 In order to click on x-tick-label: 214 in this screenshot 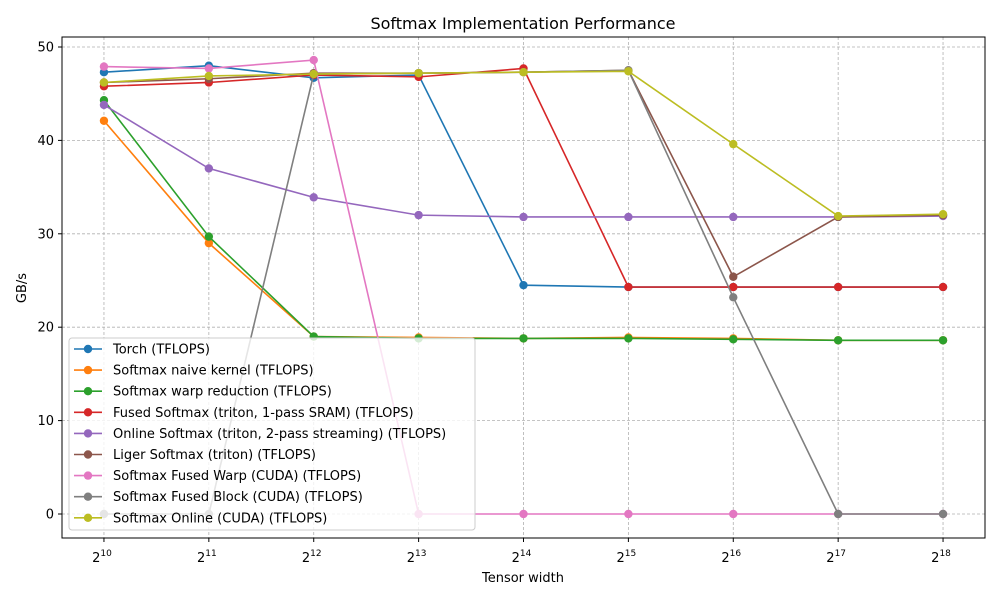, I will do `click(522, 557)`.